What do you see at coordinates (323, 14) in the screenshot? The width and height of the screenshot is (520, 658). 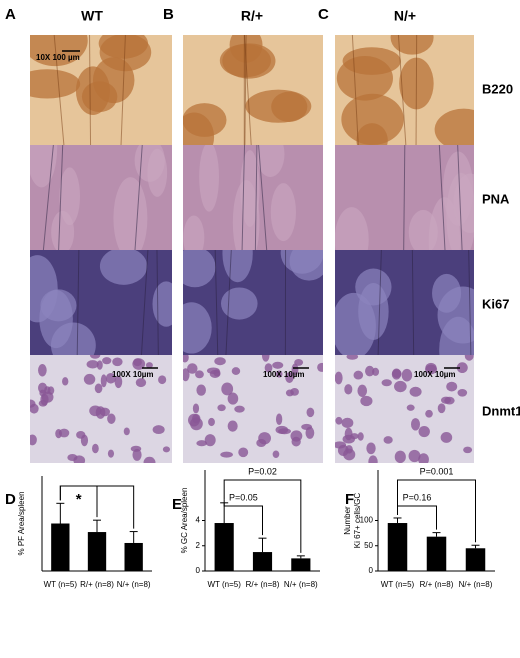 I see `panel-label: C` at bounding box center [323, 14].